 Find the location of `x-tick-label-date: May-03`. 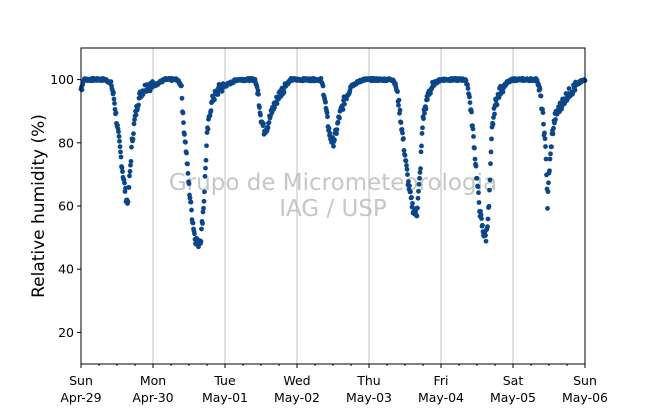

x-tick-label-date: May-03 is located at coordinates (369, 397).